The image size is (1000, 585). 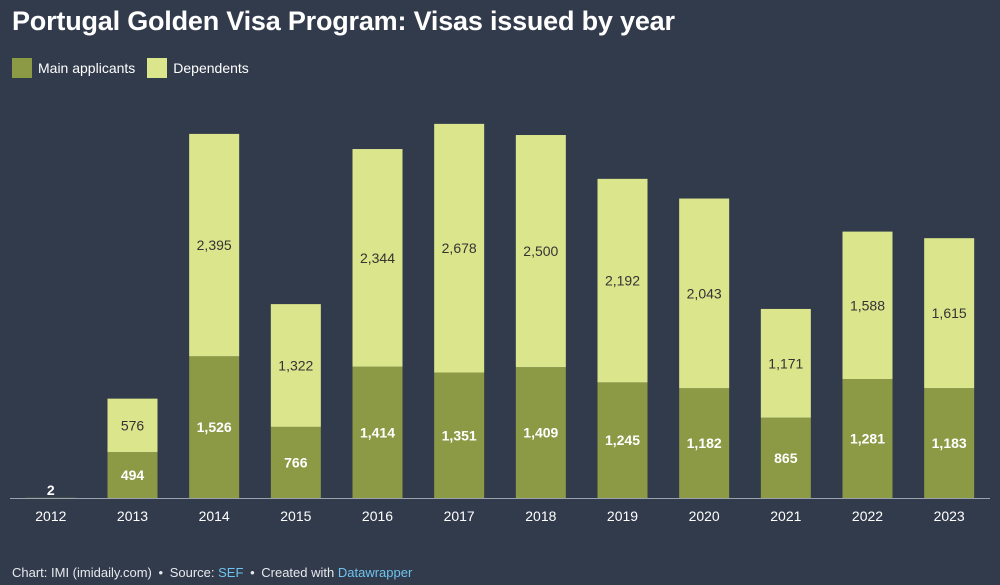 I want to click on bar-dependents-2018, so click(x=540, y=251).